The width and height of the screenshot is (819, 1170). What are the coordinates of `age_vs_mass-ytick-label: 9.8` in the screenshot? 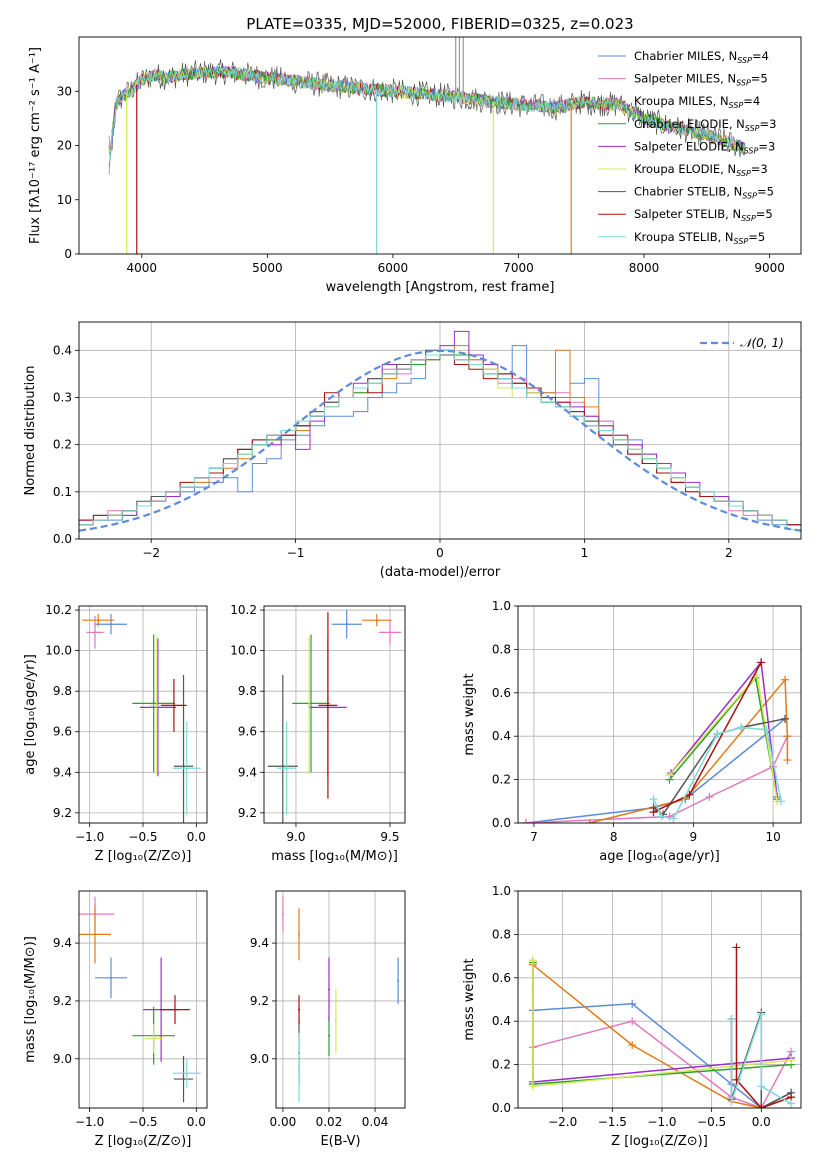 It's located at (247, 691).